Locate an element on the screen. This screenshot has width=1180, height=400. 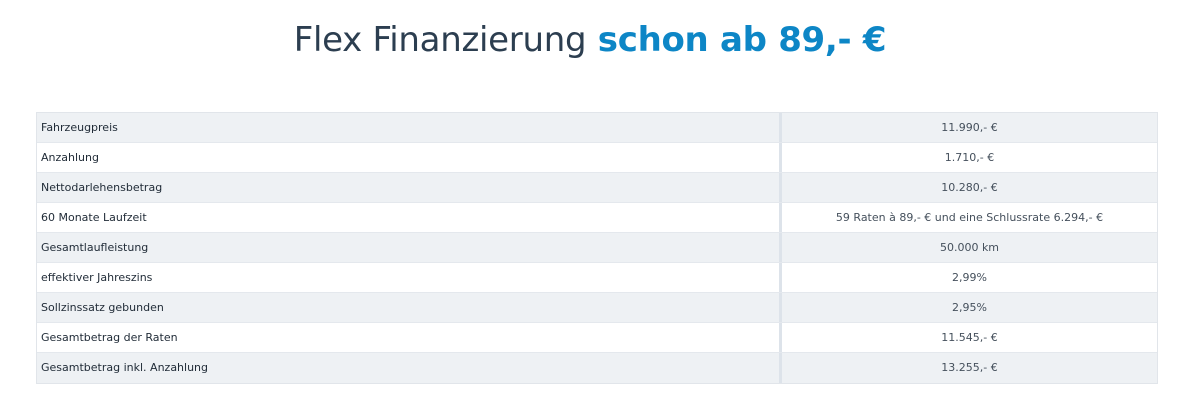
row-value: 1.710,- € is located at coordinates (969, 157).